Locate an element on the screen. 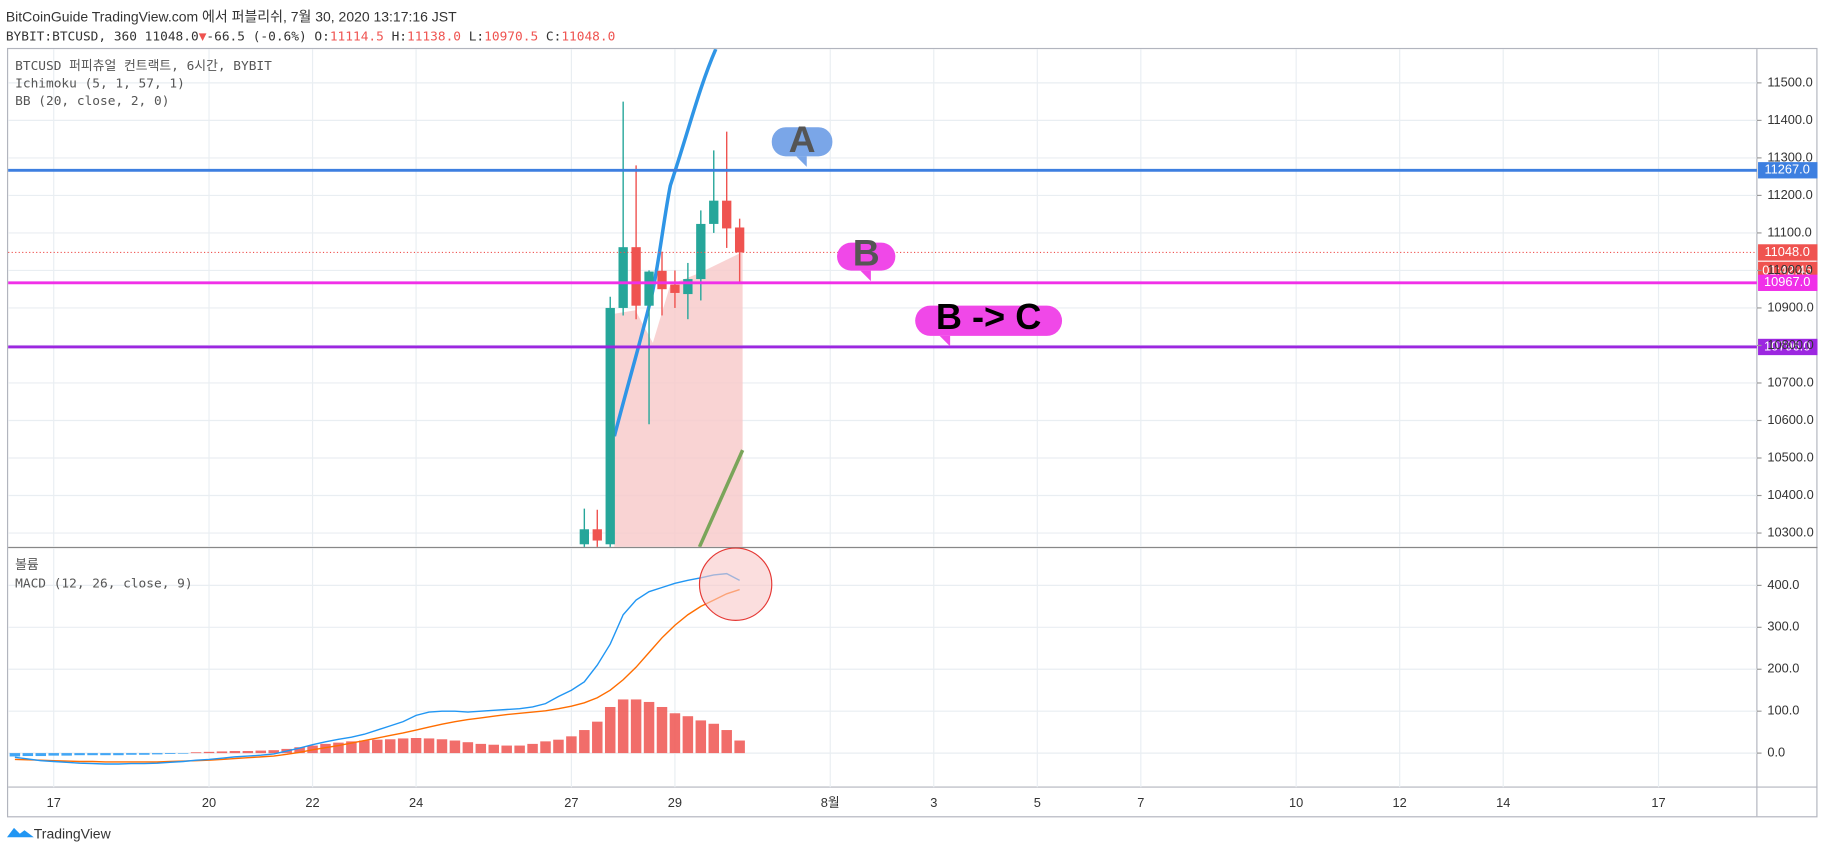 The image size is (1828, 849). x-tick-label: 17 is located at coordinates (1658, 802).